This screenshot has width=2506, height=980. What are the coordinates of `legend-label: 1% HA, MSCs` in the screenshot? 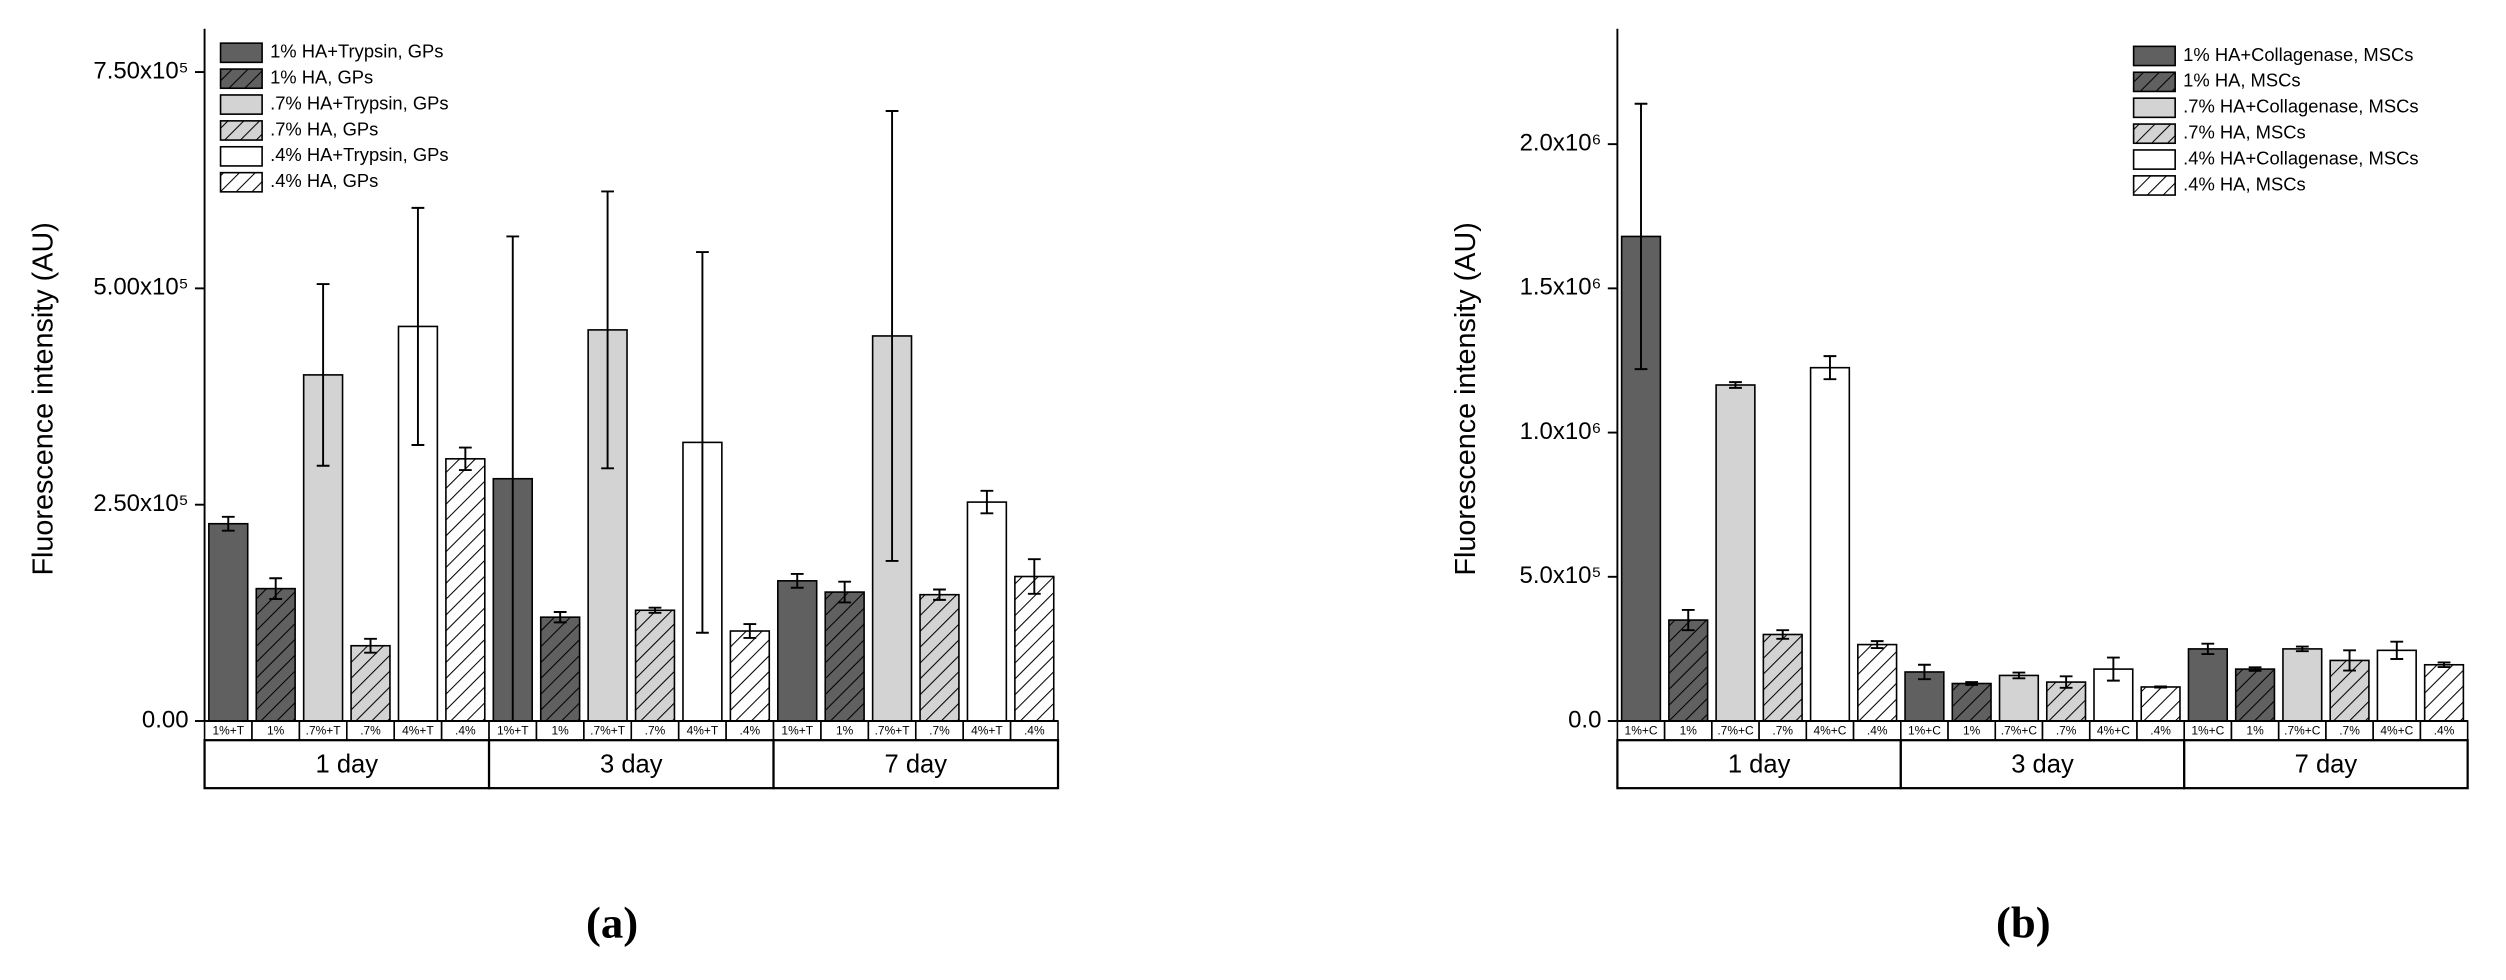 It's located at (2241, 80).